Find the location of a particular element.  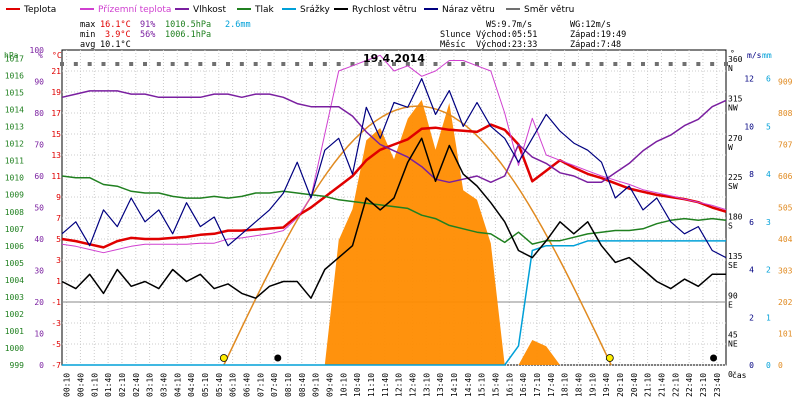

axis-tick-pct: 10 is located at coordinates (39, 334).